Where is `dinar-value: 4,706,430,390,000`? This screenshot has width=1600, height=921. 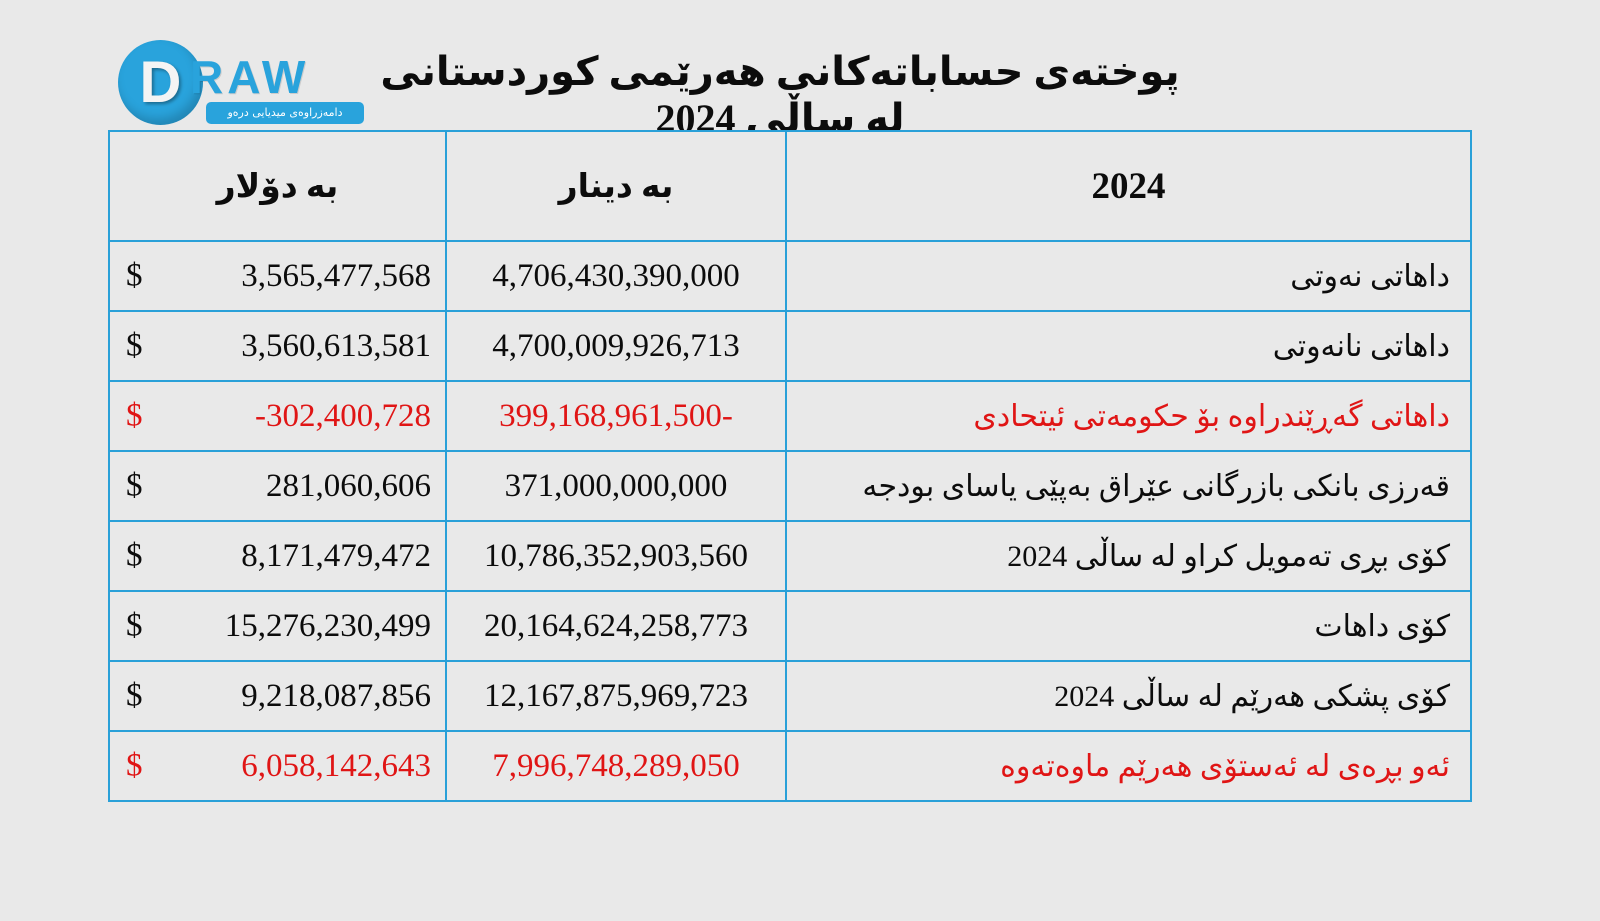
dinar-value: 4,706,430,390,000 is located at coordinates (616, 276).